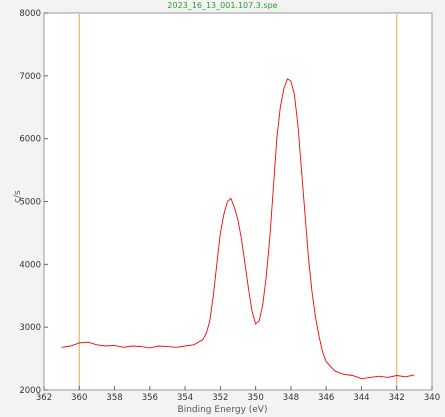  Describe the element at coordinates (222, 410) in the screenshot. I see `x-axis-label: Binding Energy (eV)` at that location.